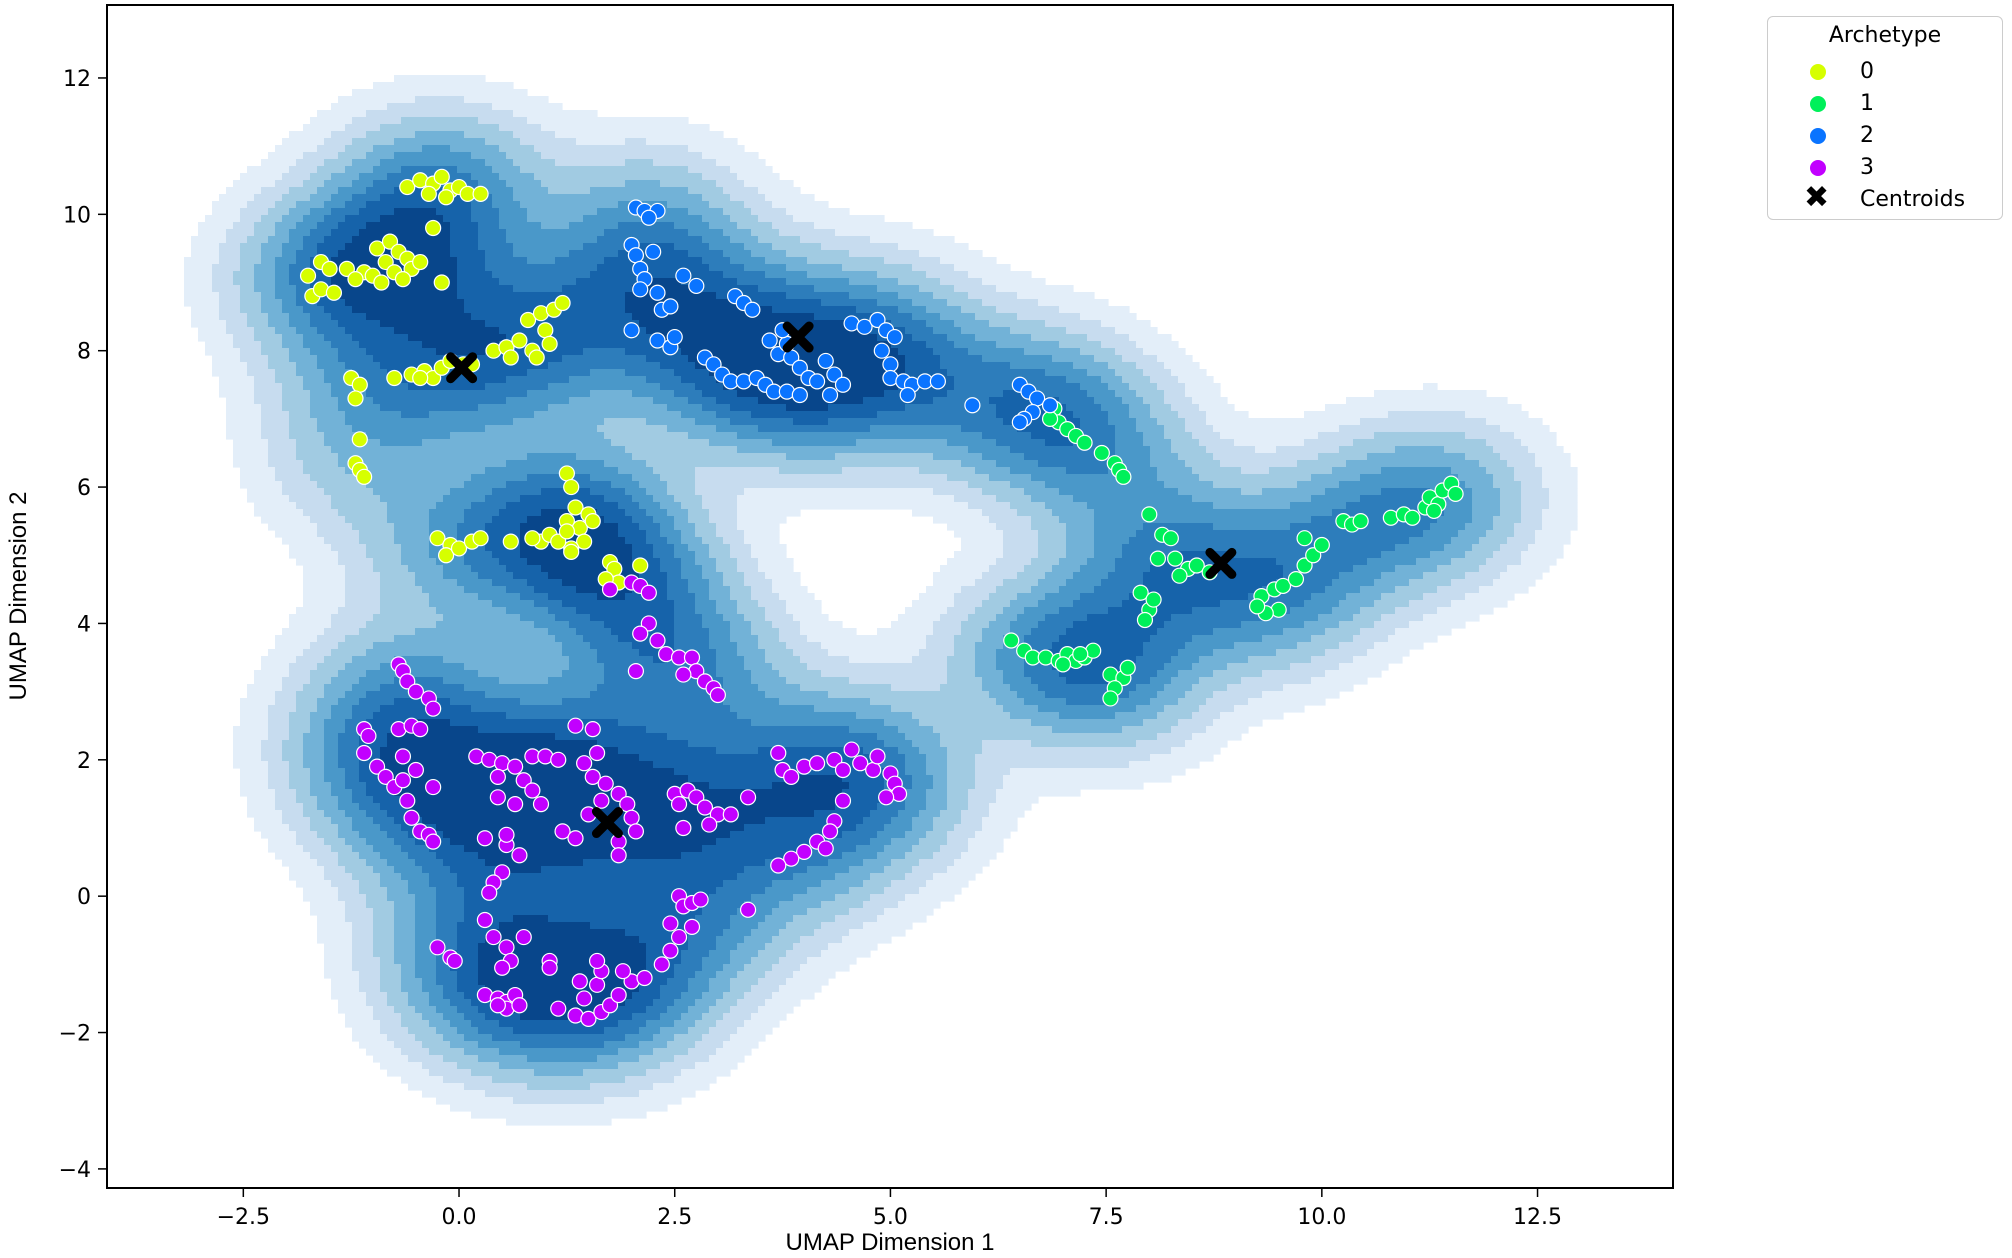  Describe the element at coordinates (18, 596) in the screenshot. I see `y-axis-label: UMAP Dimension 2` at that location.